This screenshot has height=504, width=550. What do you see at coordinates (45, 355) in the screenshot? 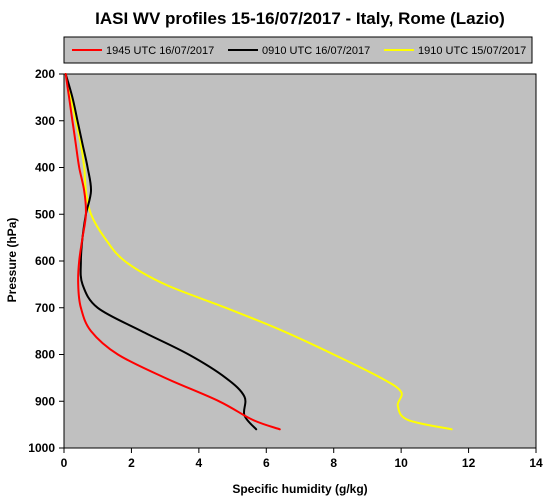
I see `y-tick-label: 800` at bounding box center [45, 355].